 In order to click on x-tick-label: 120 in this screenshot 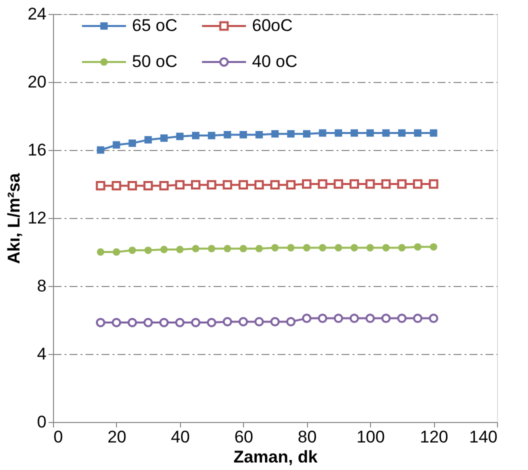, I will do `click(434, 437)`.